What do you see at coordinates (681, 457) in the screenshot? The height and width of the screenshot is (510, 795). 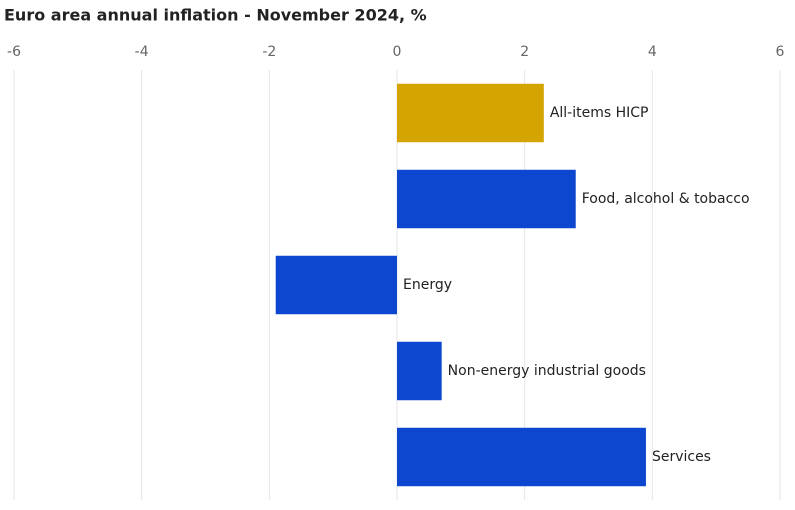 I see `category-label: Services` at bounding box center [681, 457].